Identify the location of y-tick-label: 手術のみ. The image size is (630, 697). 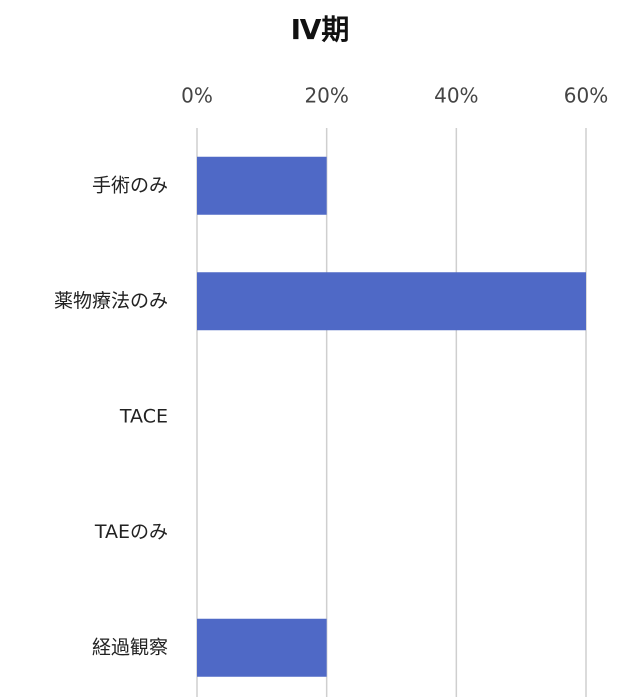
(130, 185).